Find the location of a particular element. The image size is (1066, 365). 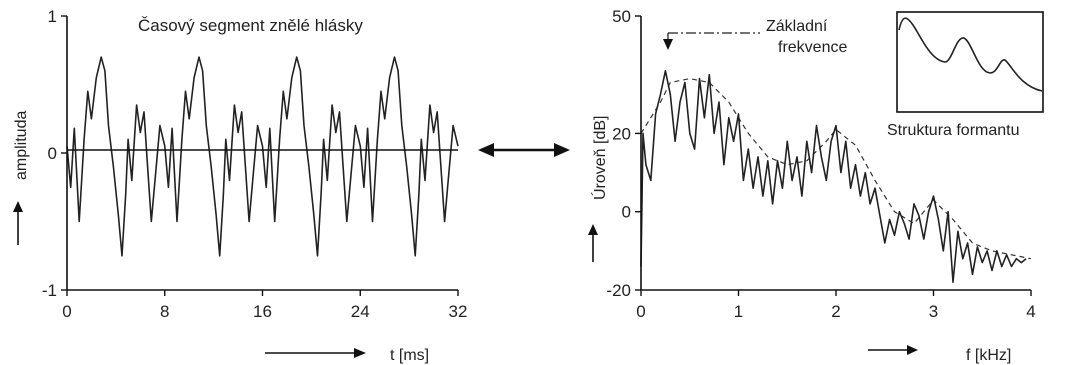

y-axis-label-level: Úroveň [dB] is located at coordinates (599, 158).